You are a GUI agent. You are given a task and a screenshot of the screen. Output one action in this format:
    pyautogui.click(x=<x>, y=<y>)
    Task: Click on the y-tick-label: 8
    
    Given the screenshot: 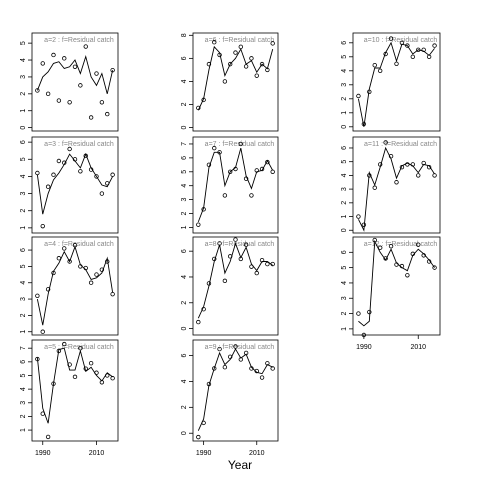 What is the action you would take?
    pyautogui.click(x=184, y=35)
    